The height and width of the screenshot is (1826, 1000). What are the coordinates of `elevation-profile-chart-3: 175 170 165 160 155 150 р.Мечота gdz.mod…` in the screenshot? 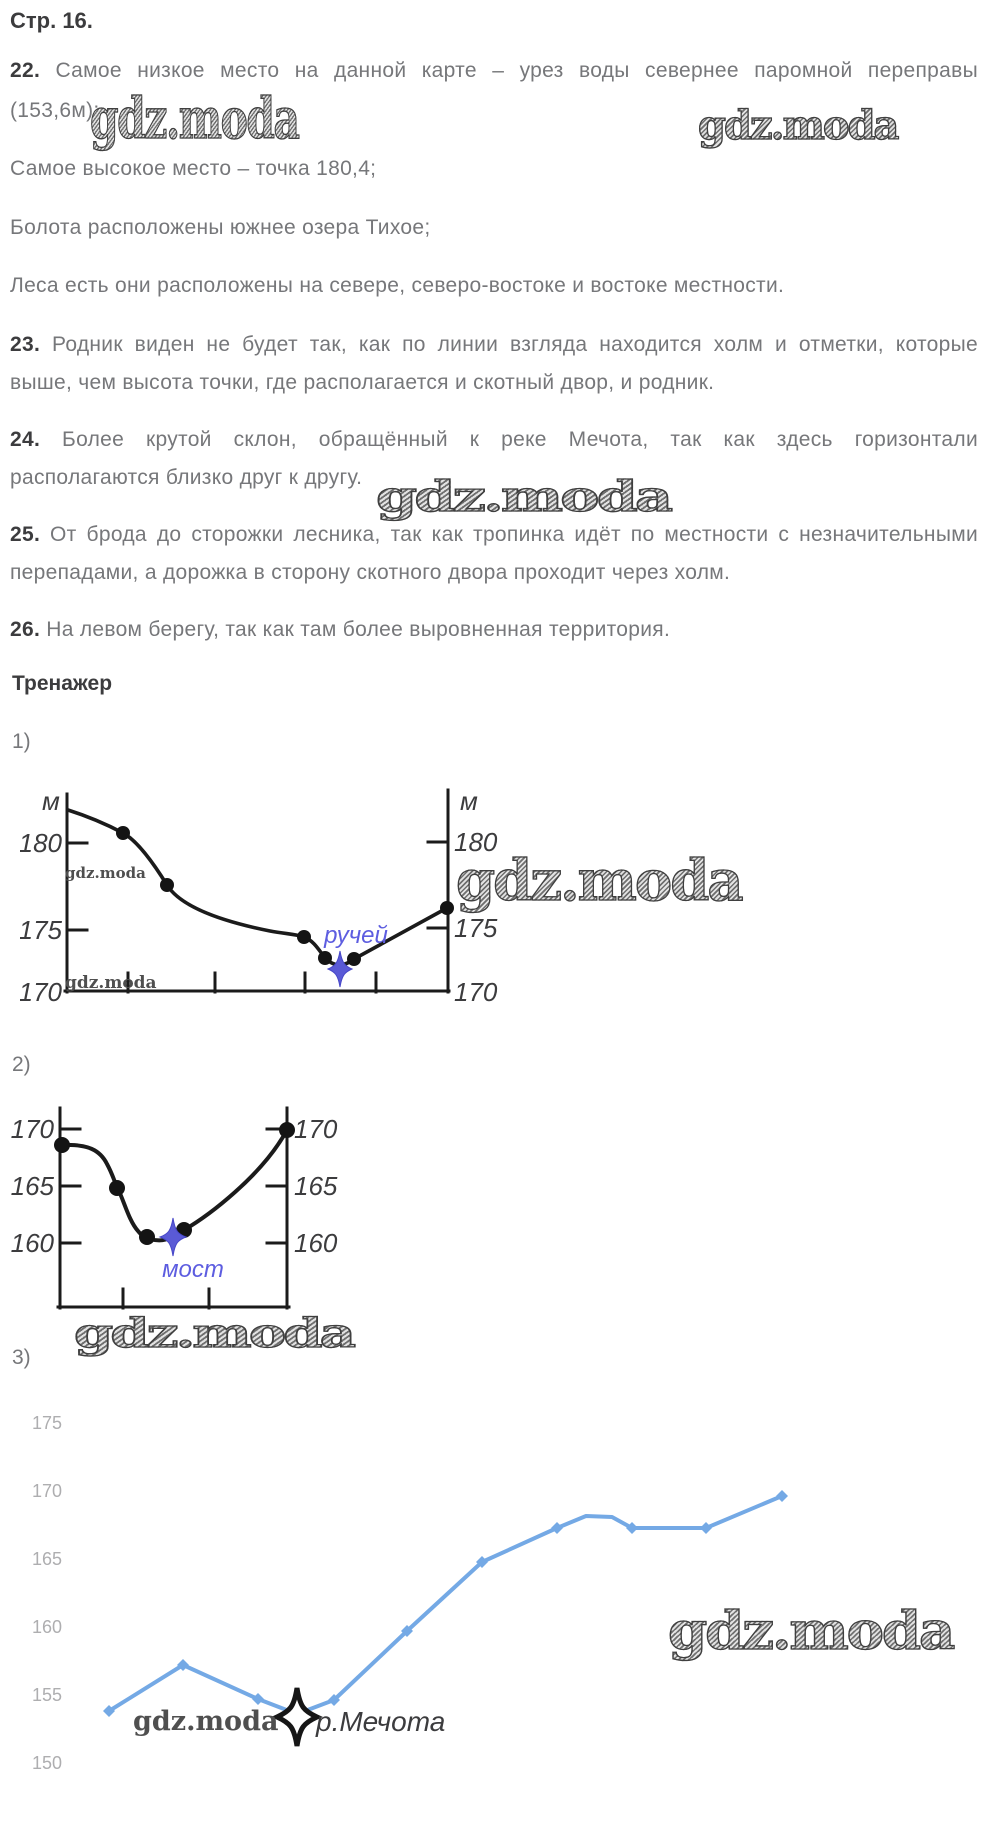 It's located at (410, 1593).